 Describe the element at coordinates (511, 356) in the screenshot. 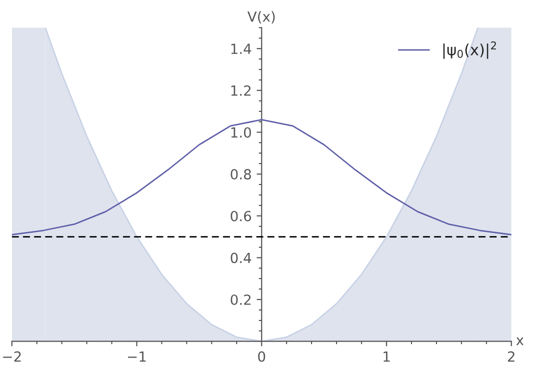

I see `x-tick-label: 2` at that location.